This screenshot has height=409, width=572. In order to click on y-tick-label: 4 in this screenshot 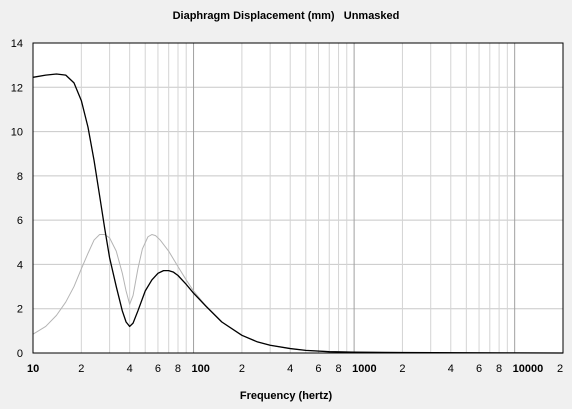, I will do `click(20, 265)`.